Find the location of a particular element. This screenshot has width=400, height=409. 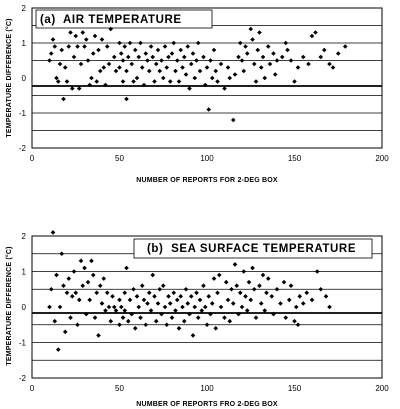

y-tick-label: 1 is located at coordinates (24, 272).